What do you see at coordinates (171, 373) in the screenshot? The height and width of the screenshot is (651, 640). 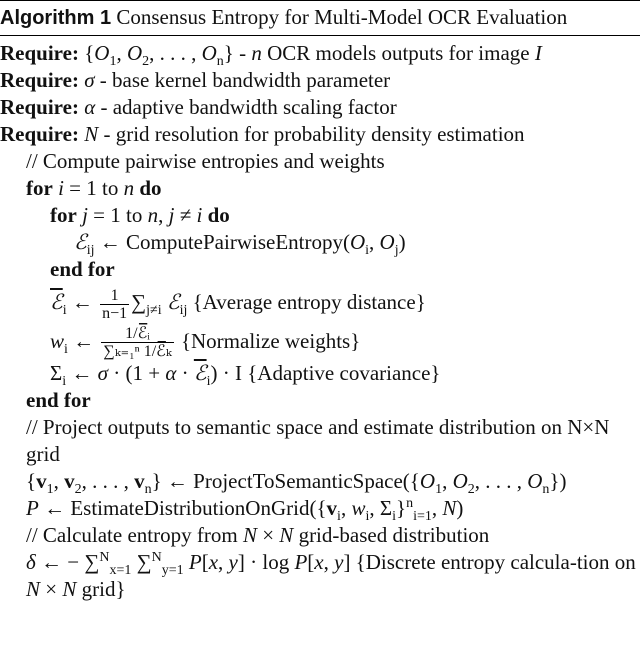 I see `line-text: α` at bounding box center [171, 373].